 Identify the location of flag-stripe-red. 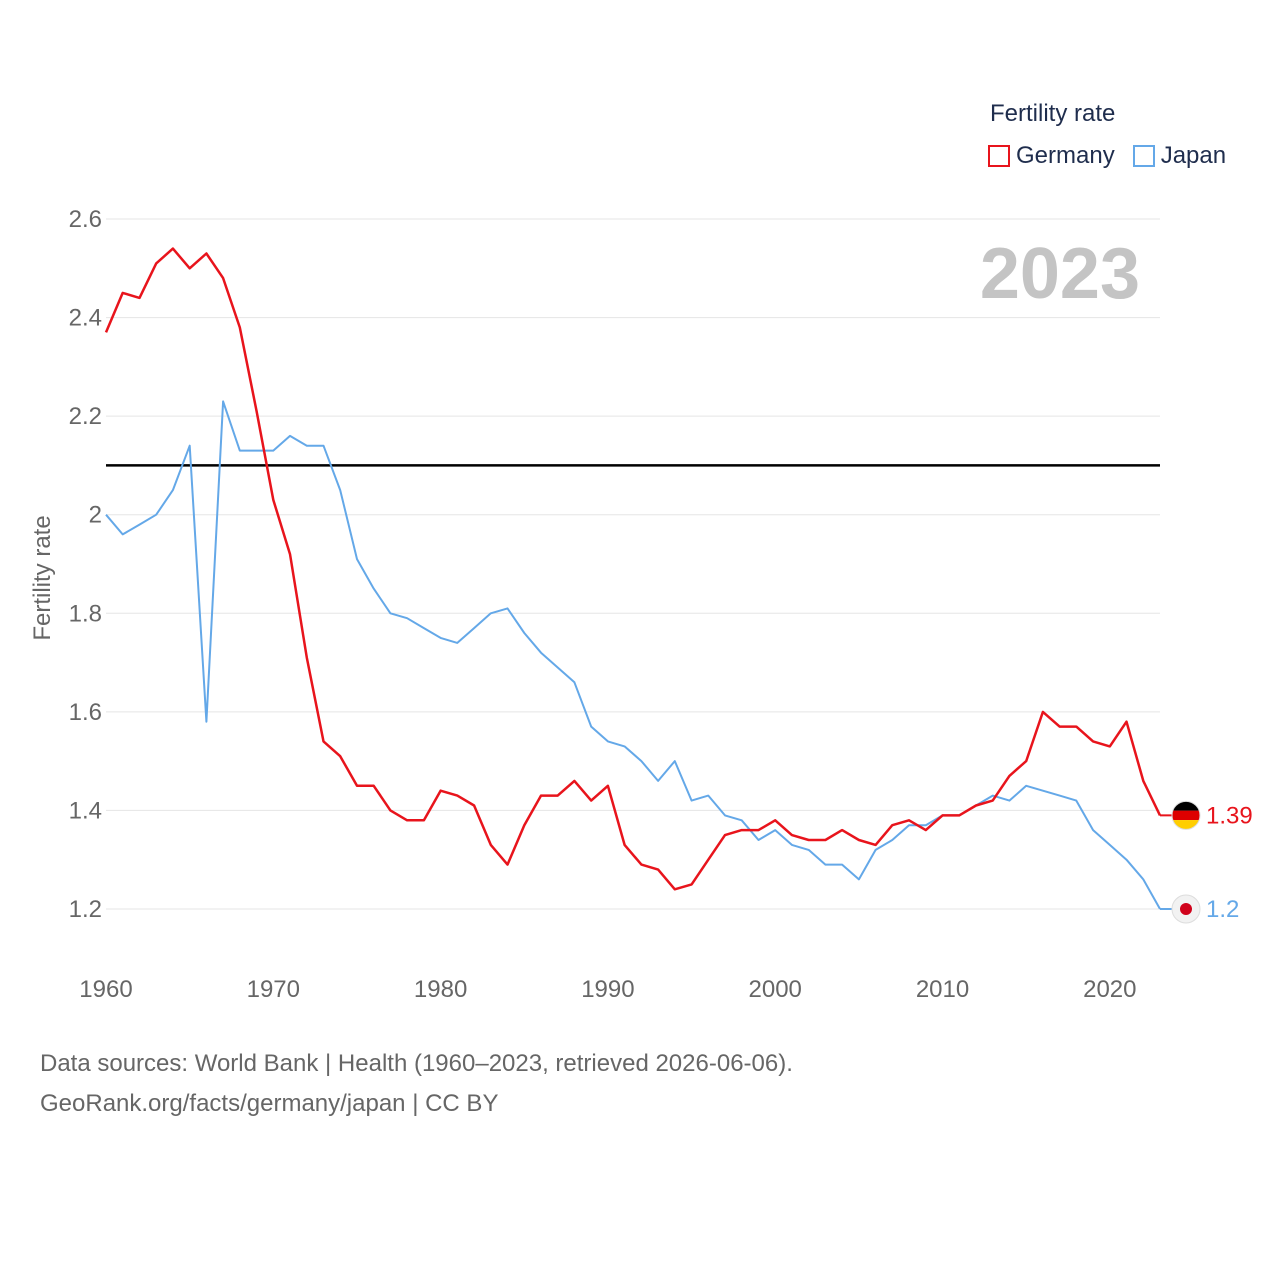
(1186, 815).